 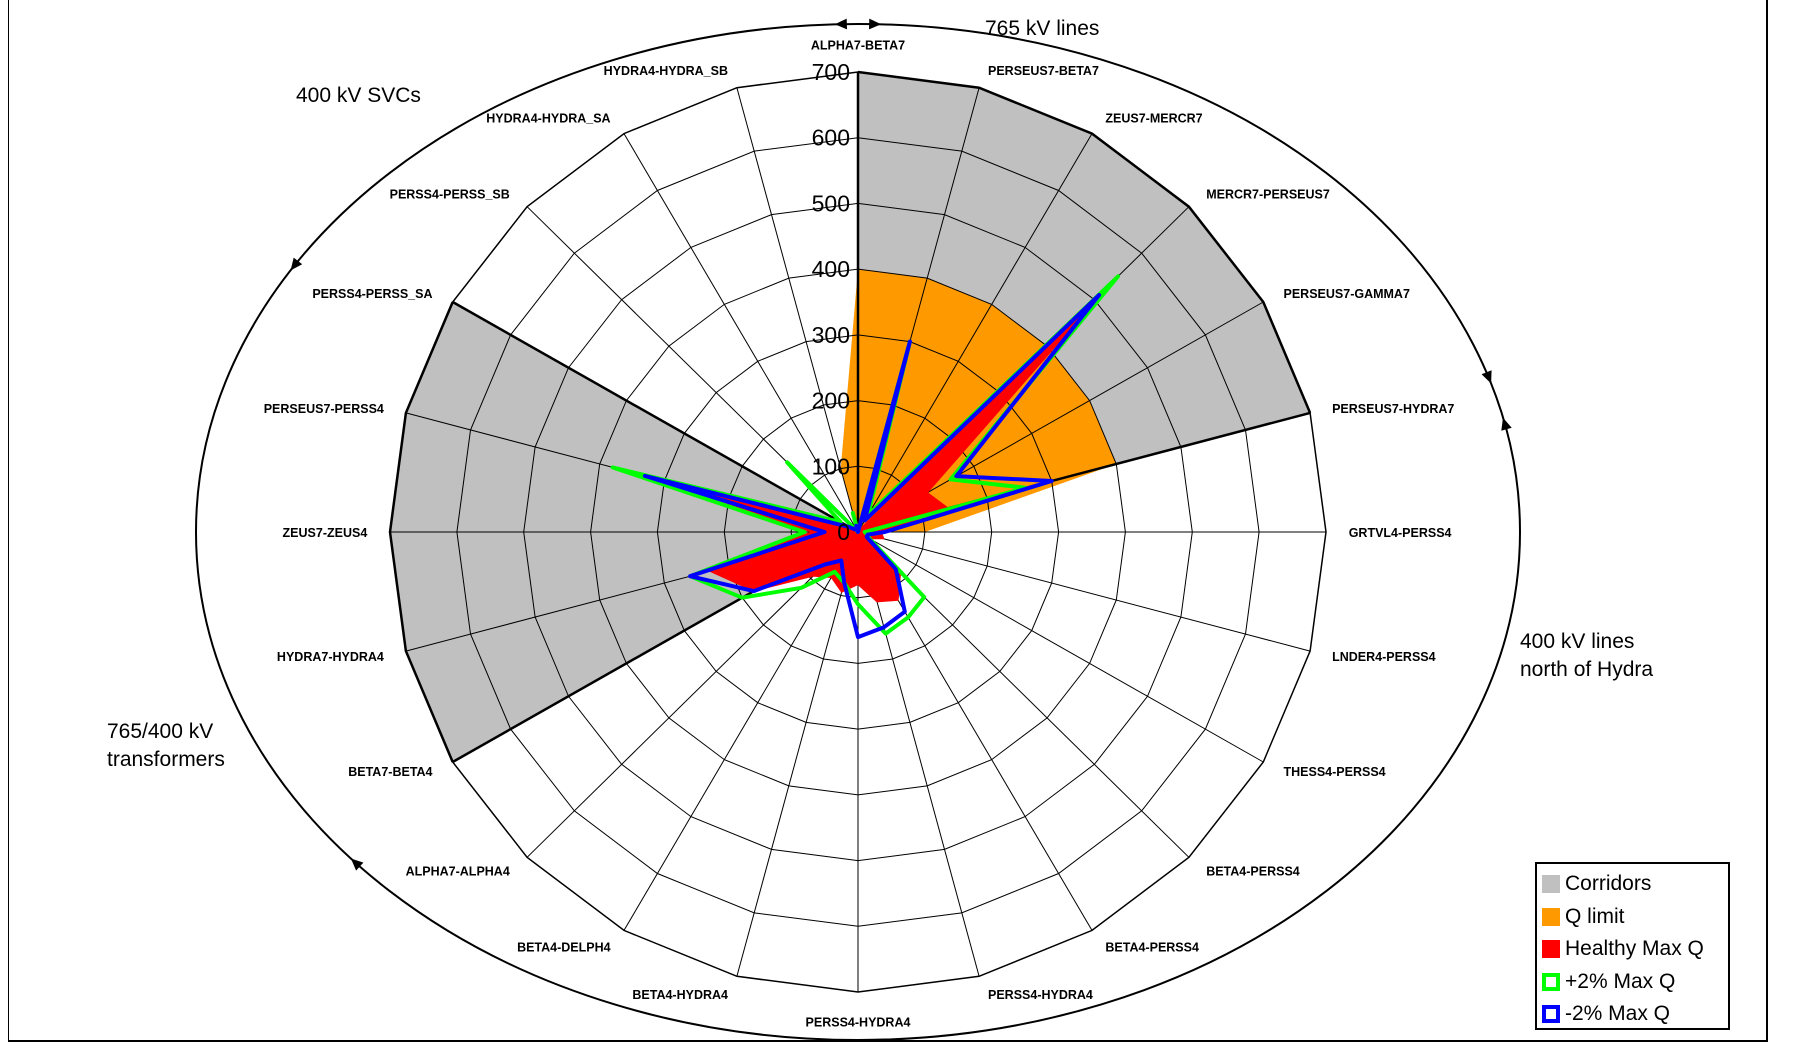 I want to click on spoke-label: HYDRA7-HYDRA4, so click(x=330, y=657).